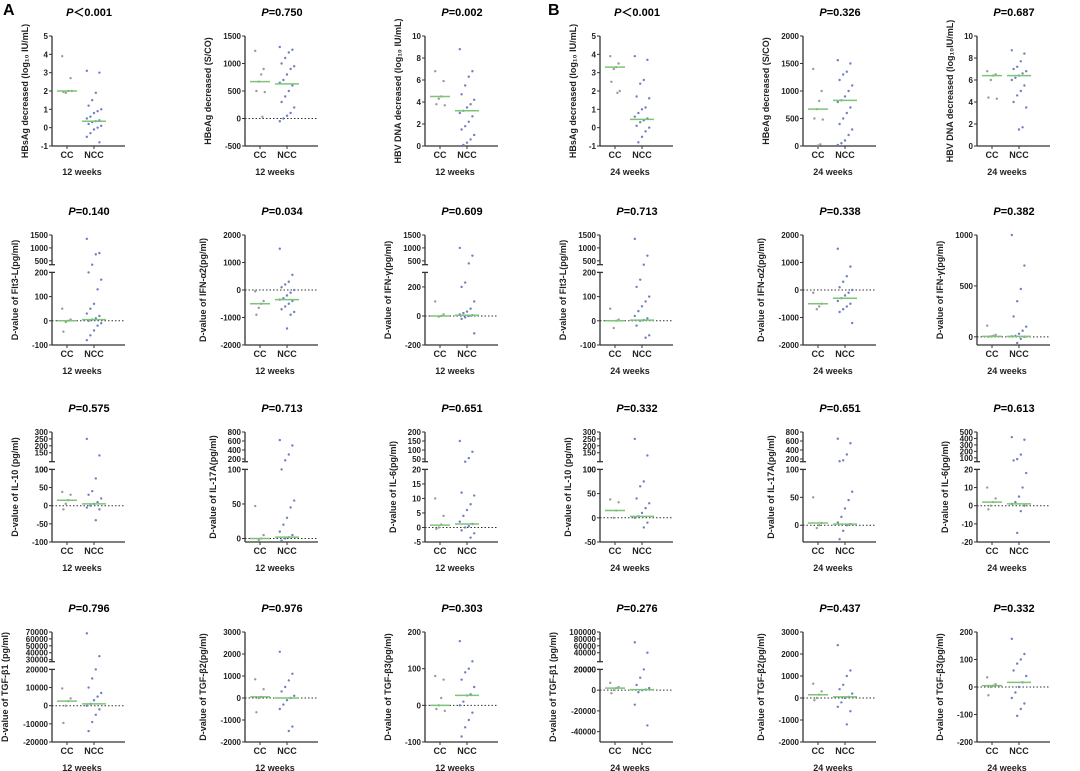 The width and height of the screenshot is (1080, 771). I want to click on p-value: =0.338, so click(844, 212).